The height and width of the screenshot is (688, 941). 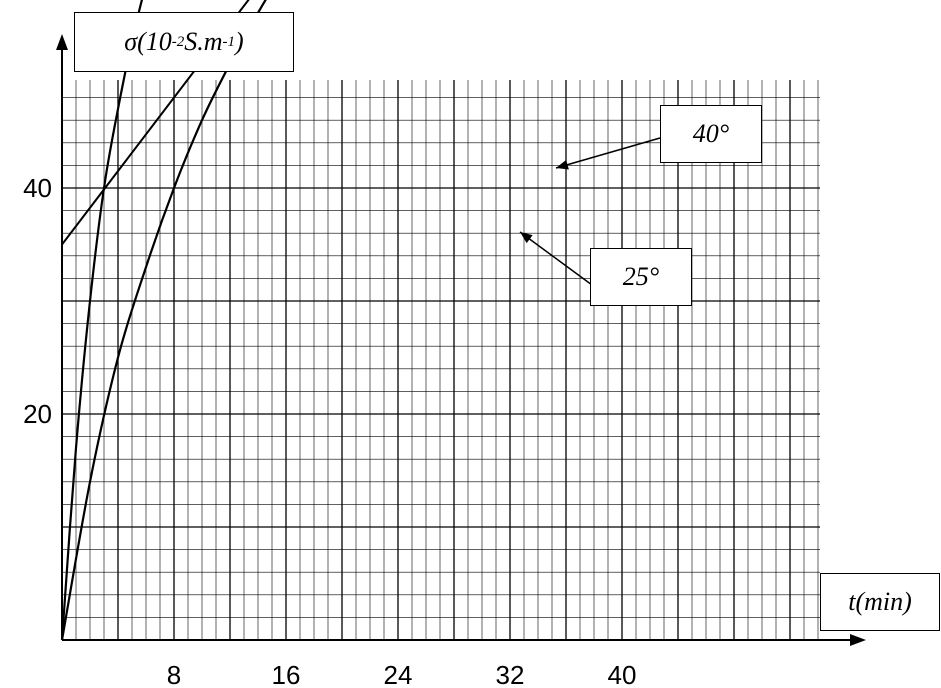 What do you see at coordinates (174, 674) in the screenshot?
I see `x-tick-label: 8` at bounding box center [174, 674].